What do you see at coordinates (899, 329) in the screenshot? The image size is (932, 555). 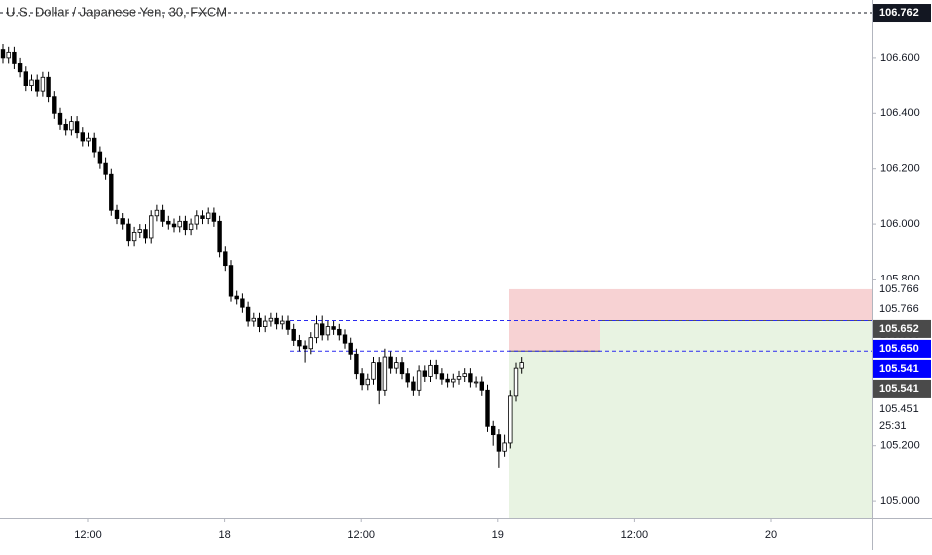 I see `price-label: 105.652` at bounding box center [899, 329].